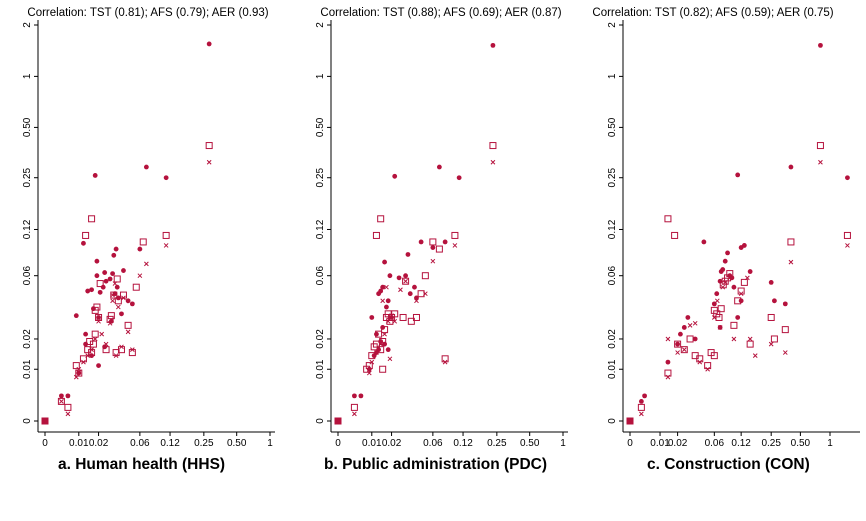 The image size is (866, 521). Describe the element at coordinates (27, 369) in the screenshot. I see `y-tick-label: 0.01` at that location.